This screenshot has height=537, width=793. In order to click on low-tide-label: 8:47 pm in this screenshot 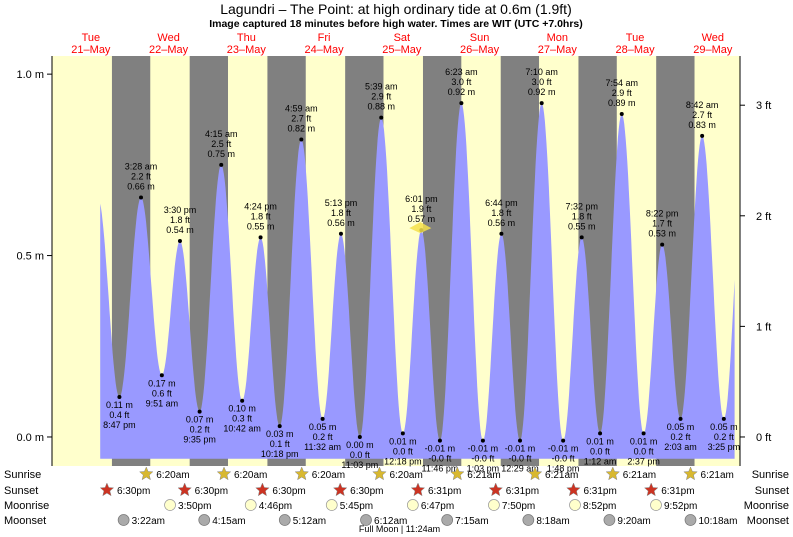, I will do `click(119, 425)`.